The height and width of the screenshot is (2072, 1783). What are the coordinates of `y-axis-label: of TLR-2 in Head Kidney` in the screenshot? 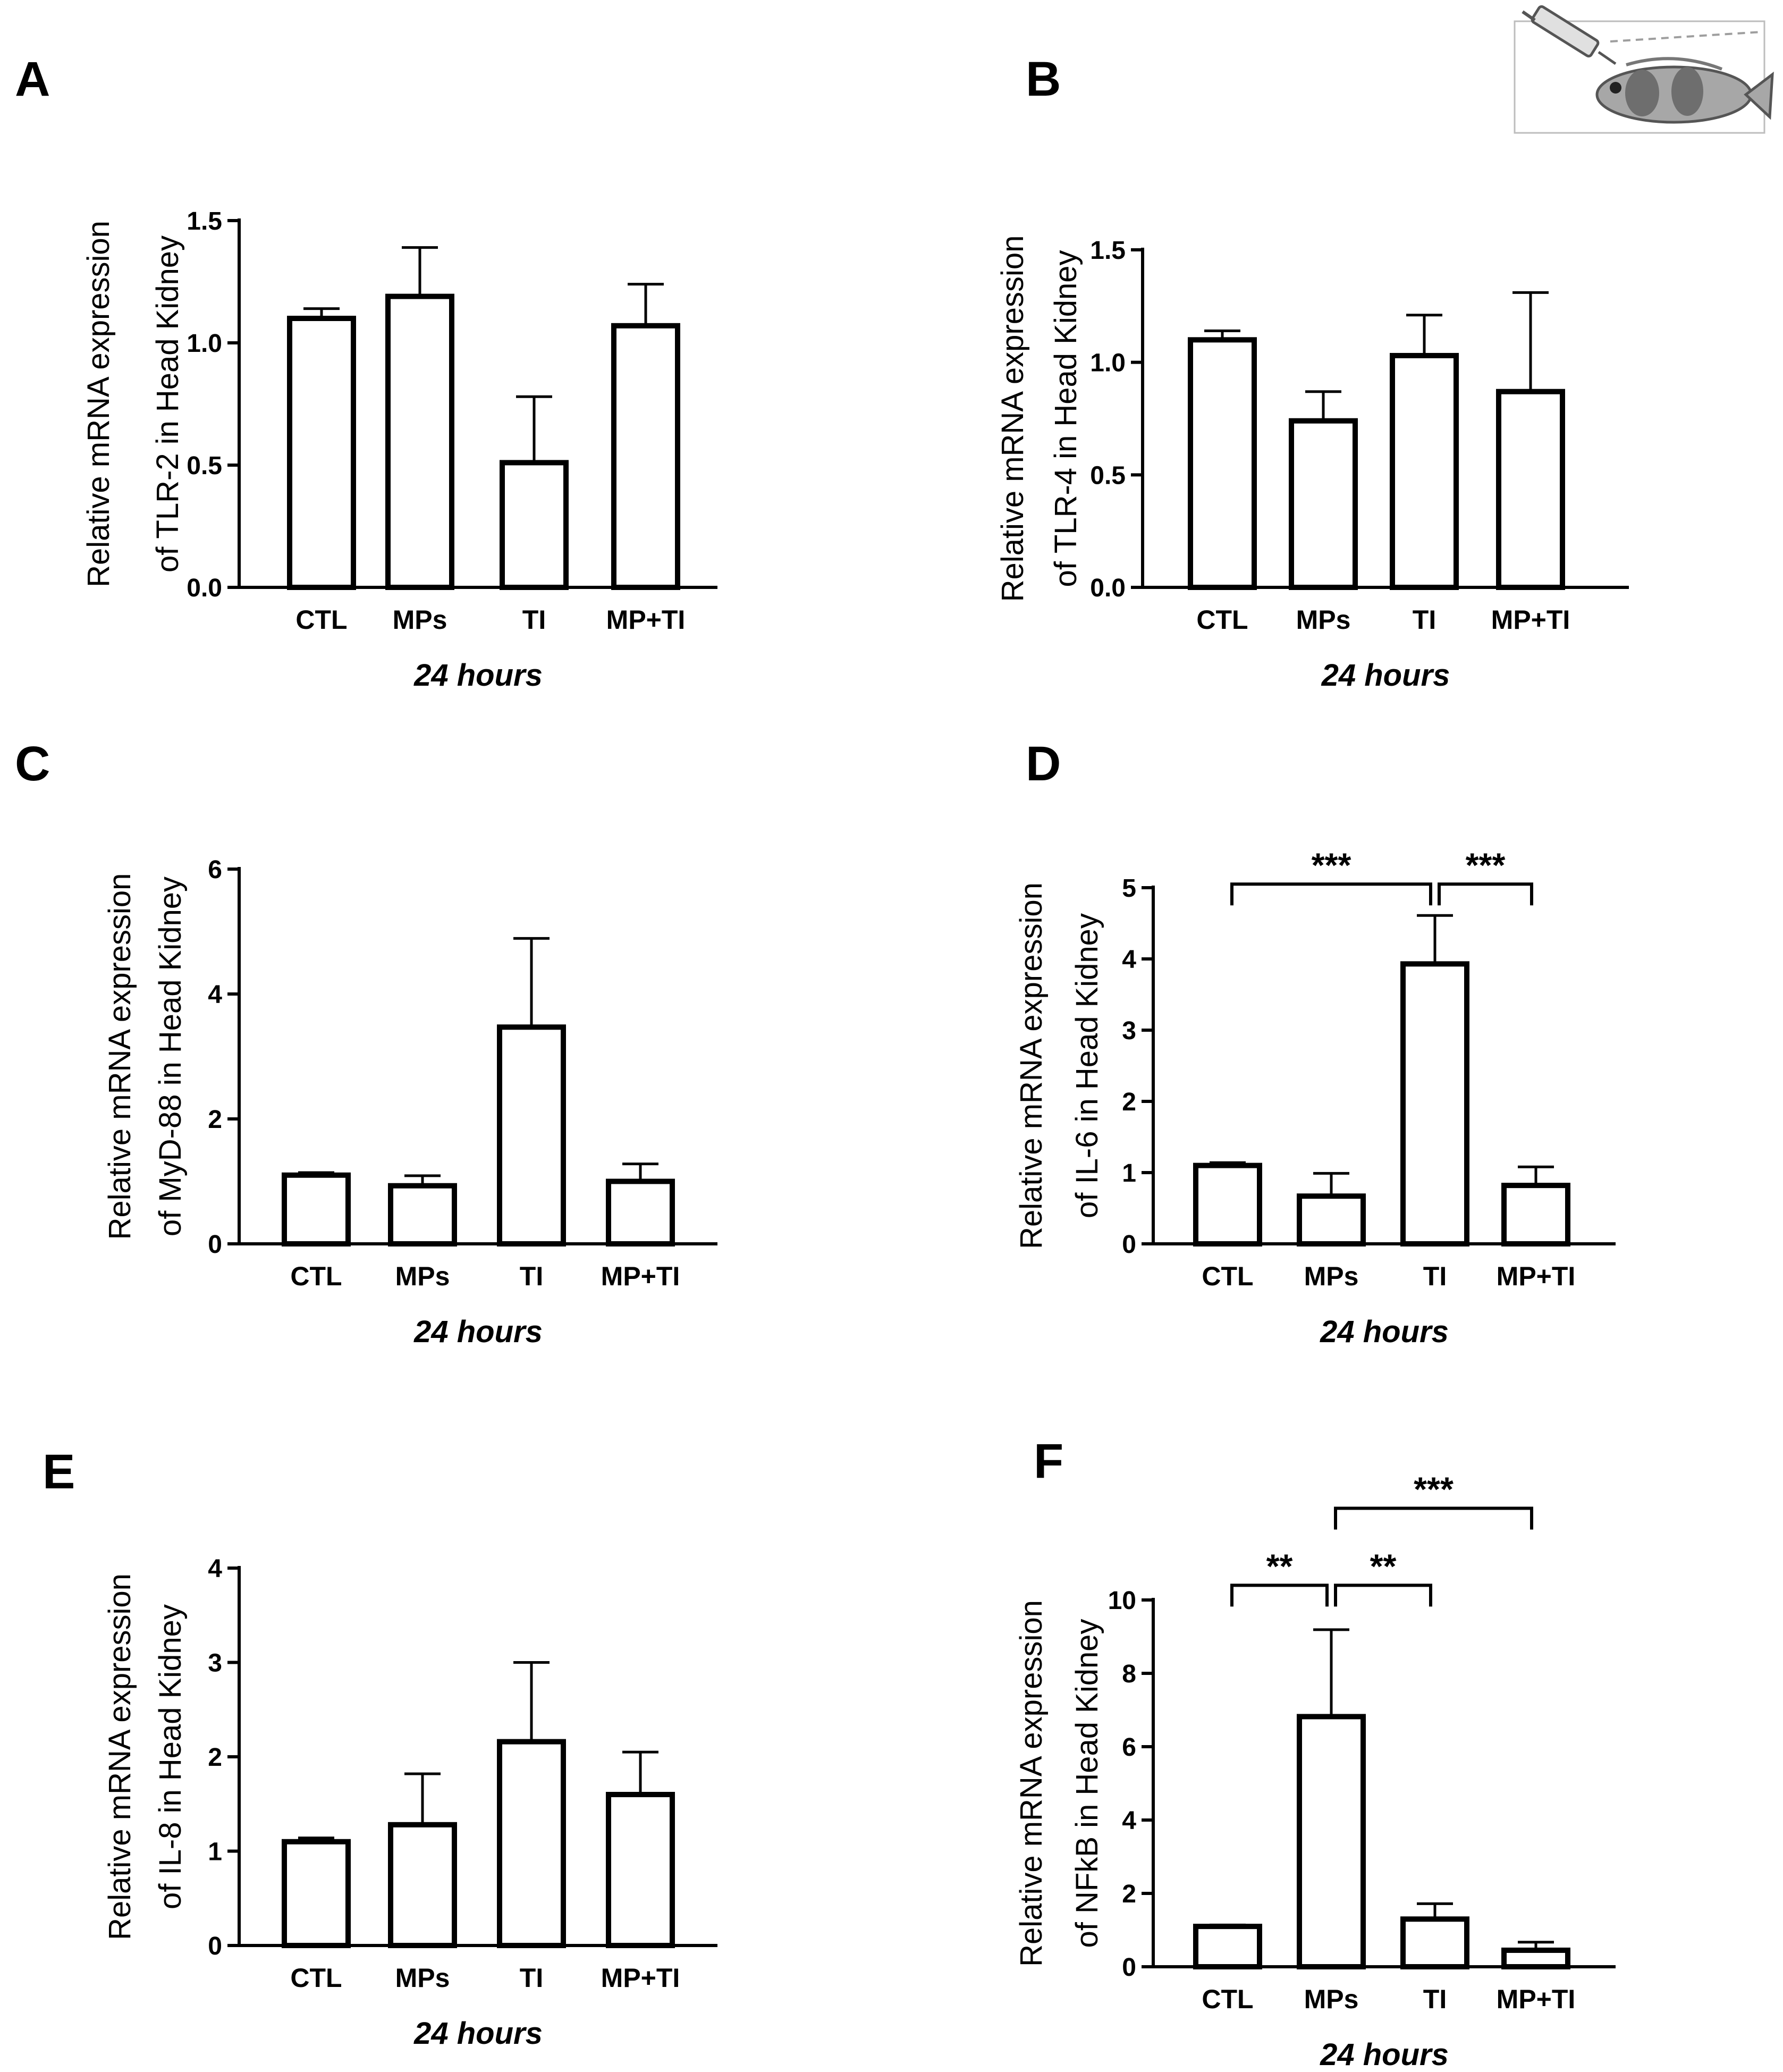 It's located at (167, 403).